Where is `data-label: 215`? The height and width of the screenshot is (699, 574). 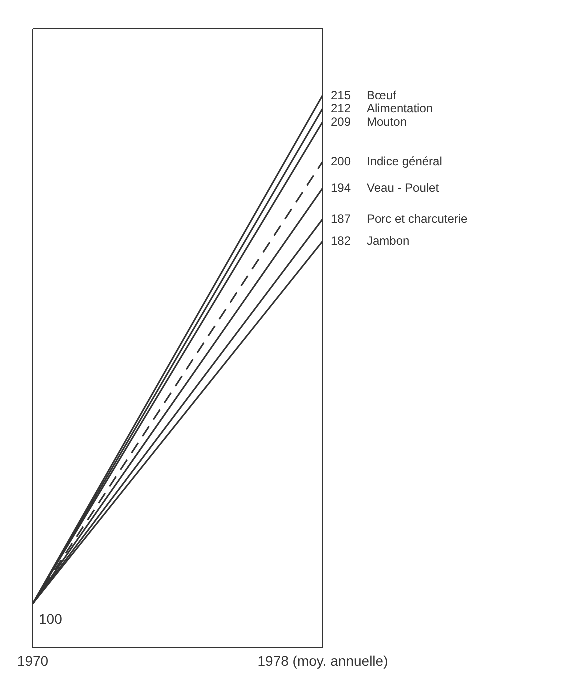 data-label: 215 is located at coordinates (341, 95).